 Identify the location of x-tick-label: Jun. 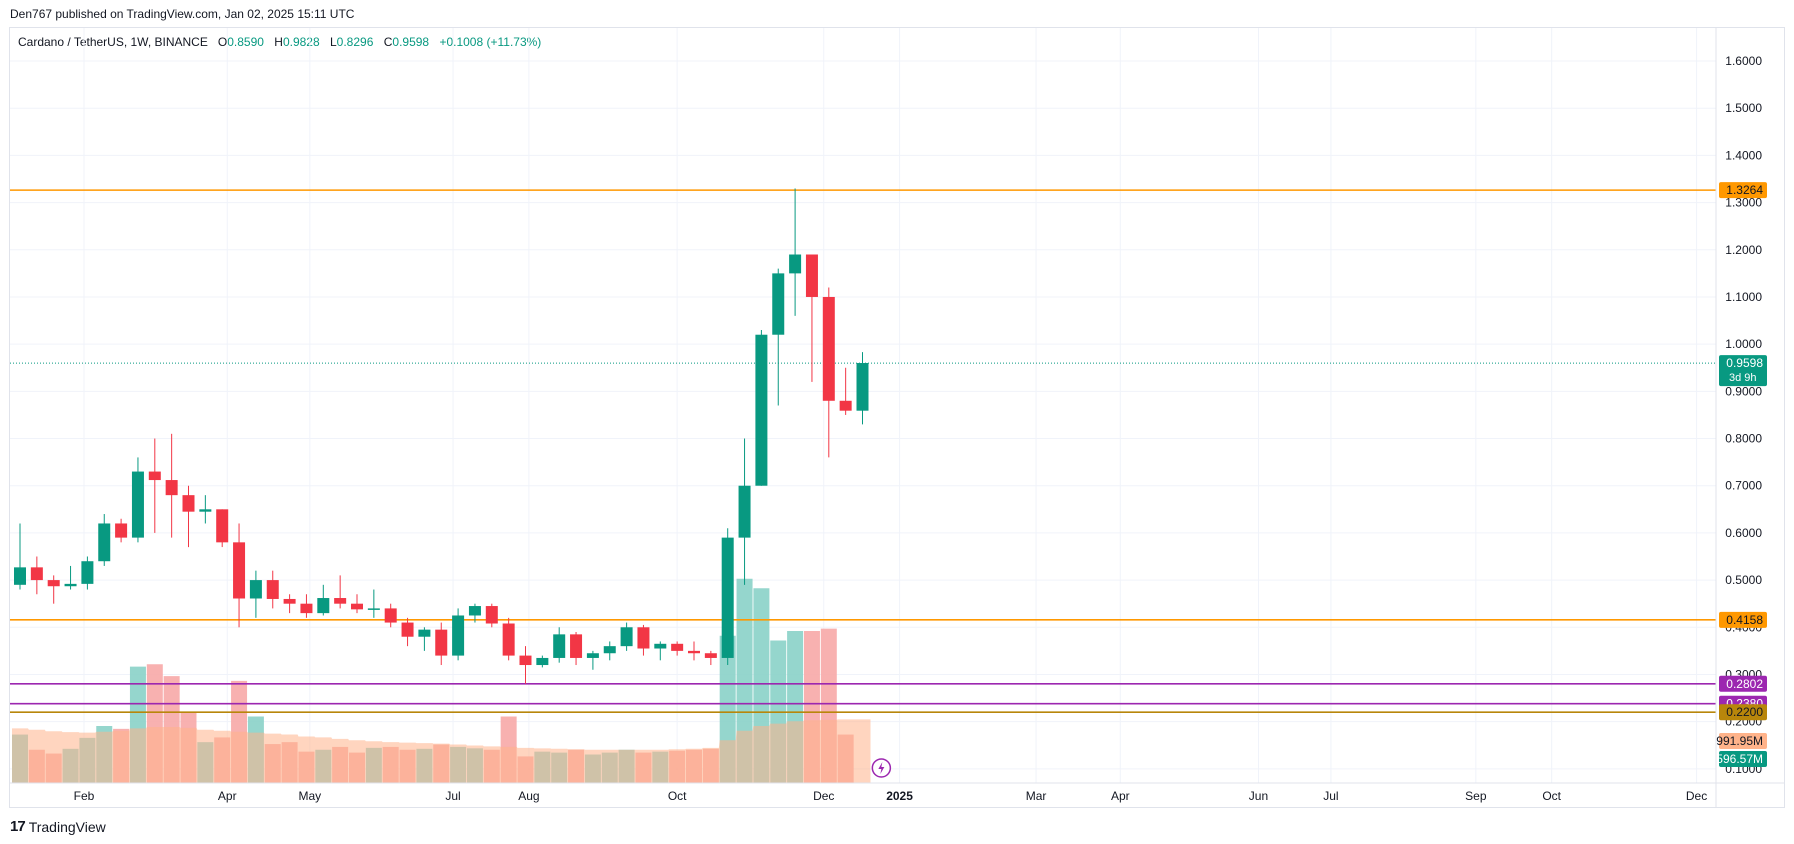
(1258, 796).